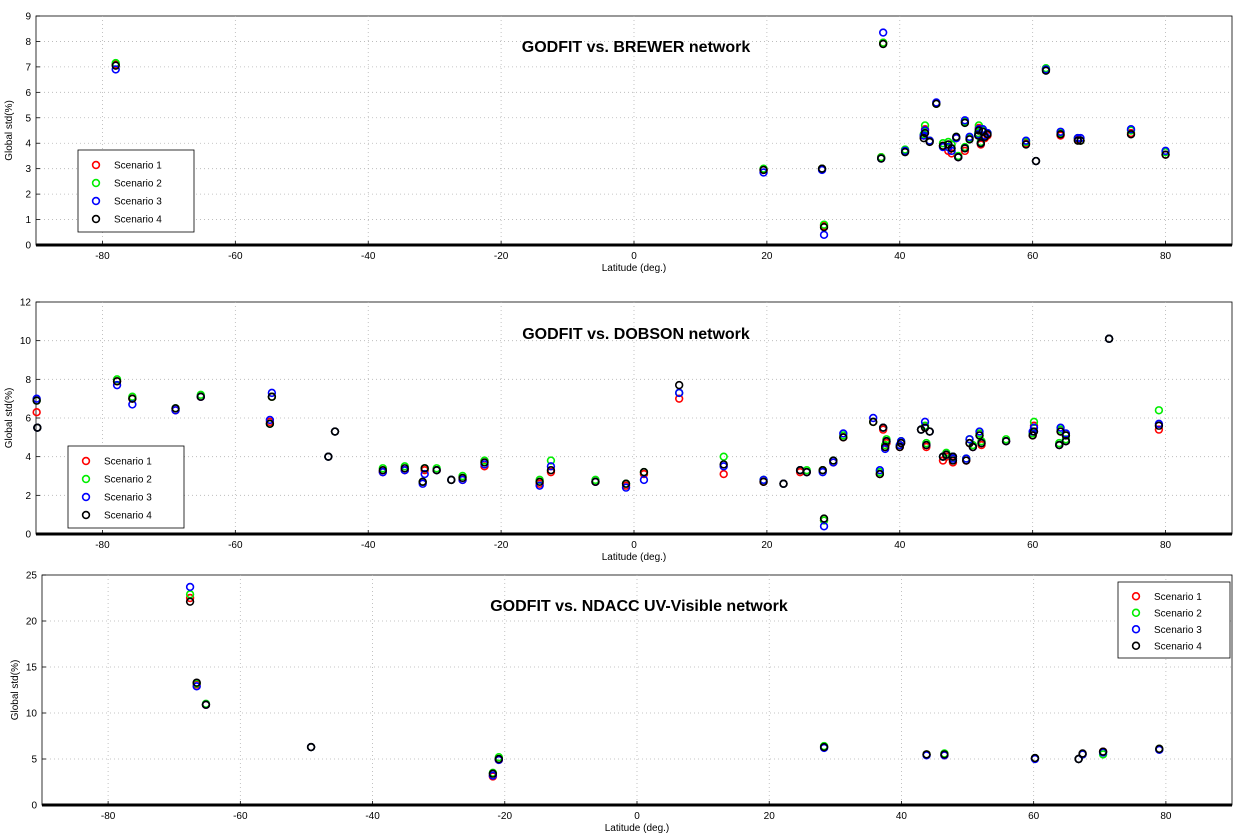 The image size is (1234, 839). What do you see at coordinates (634, 256) in the screenshot?
I see `x-tick-label: 0` at bounding box center [634, 256].